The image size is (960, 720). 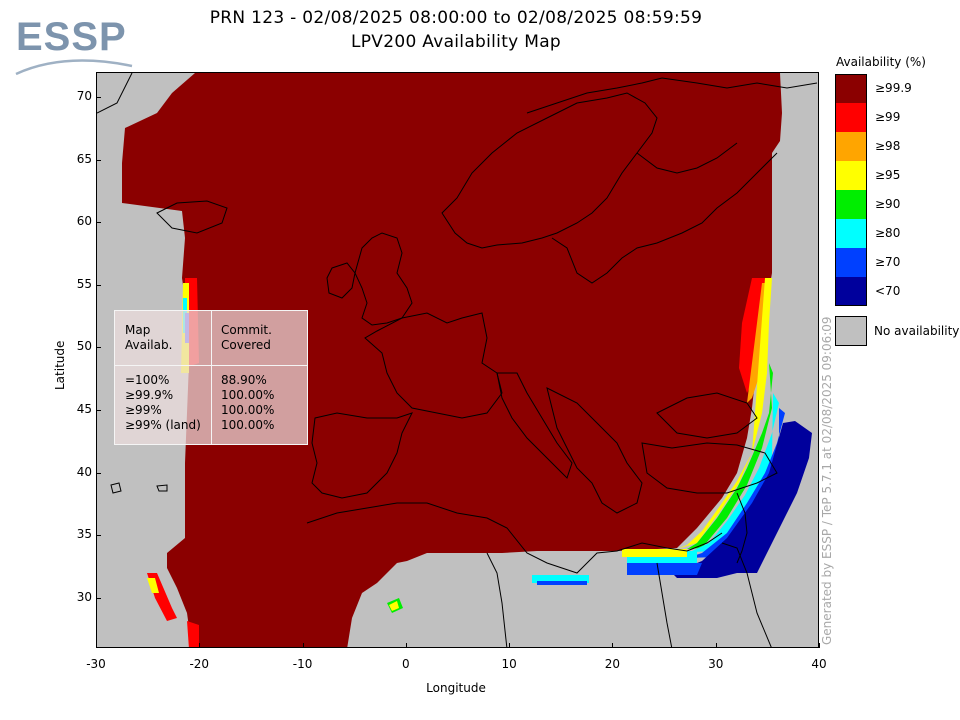 What do you see at coordinates (96, 664) in the screenshot?
I see `x-tick-label: -30` at bounding box center [96, 664].